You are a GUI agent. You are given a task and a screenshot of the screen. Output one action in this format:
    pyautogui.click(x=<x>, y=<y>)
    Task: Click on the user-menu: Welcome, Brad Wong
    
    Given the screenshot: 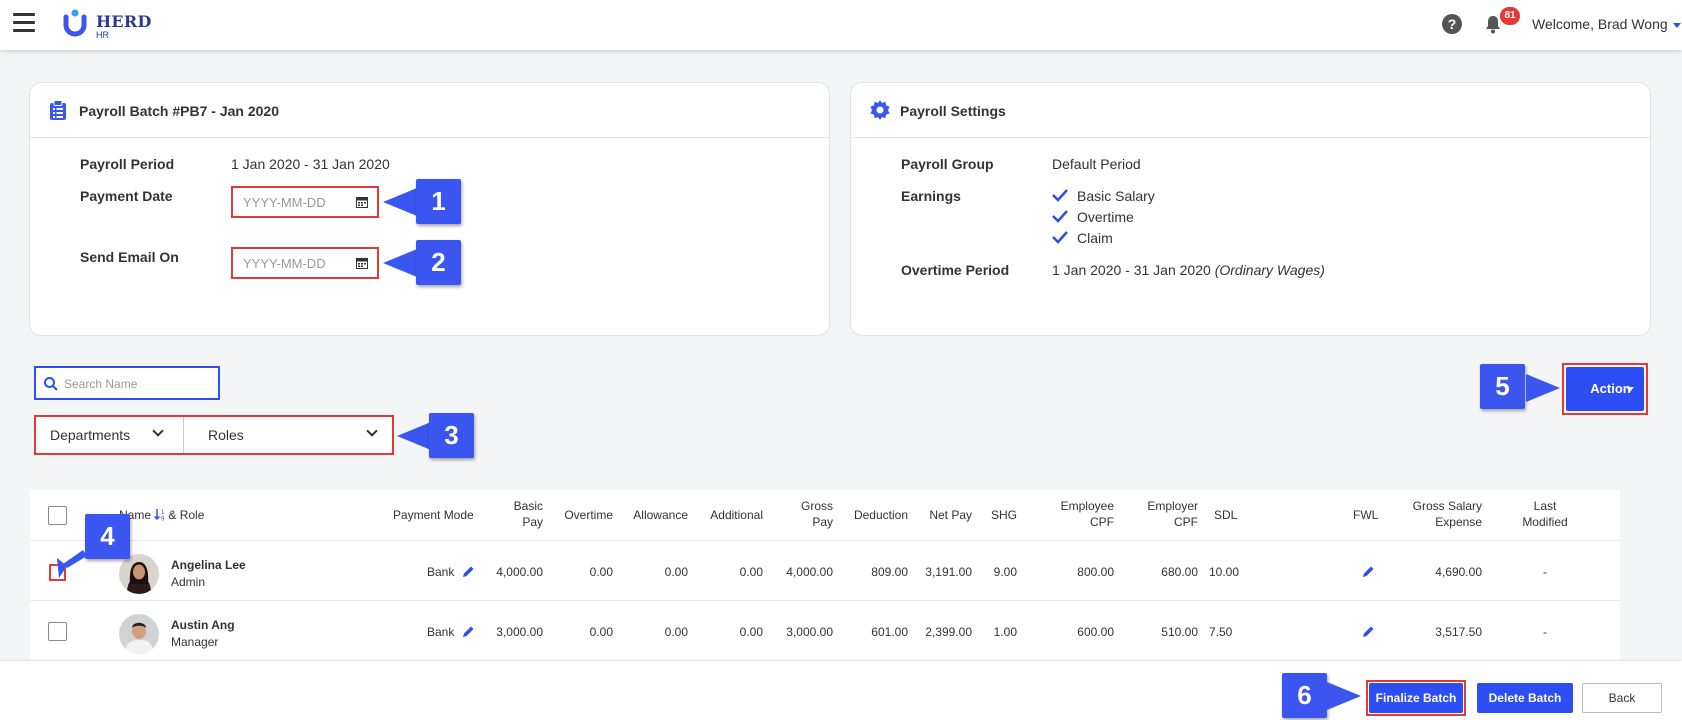 What is the action you would take?
    pyautogui.click(x=1606, y=24)
    